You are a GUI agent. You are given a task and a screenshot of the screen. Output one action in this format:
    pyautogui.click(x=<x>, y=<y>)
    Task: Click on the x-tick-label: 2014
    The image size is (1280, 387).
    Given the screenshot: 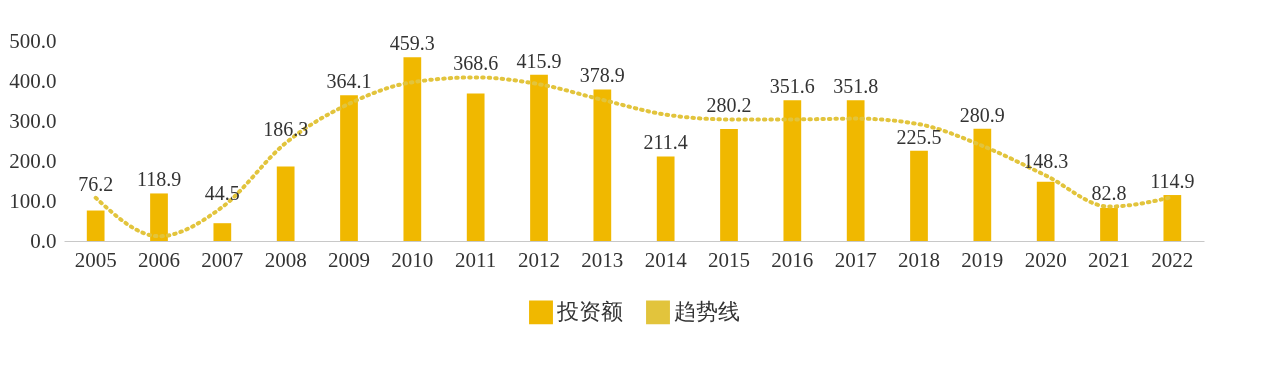 What is the action you would take?
    pyautogui.click(x=666, y=259)
    